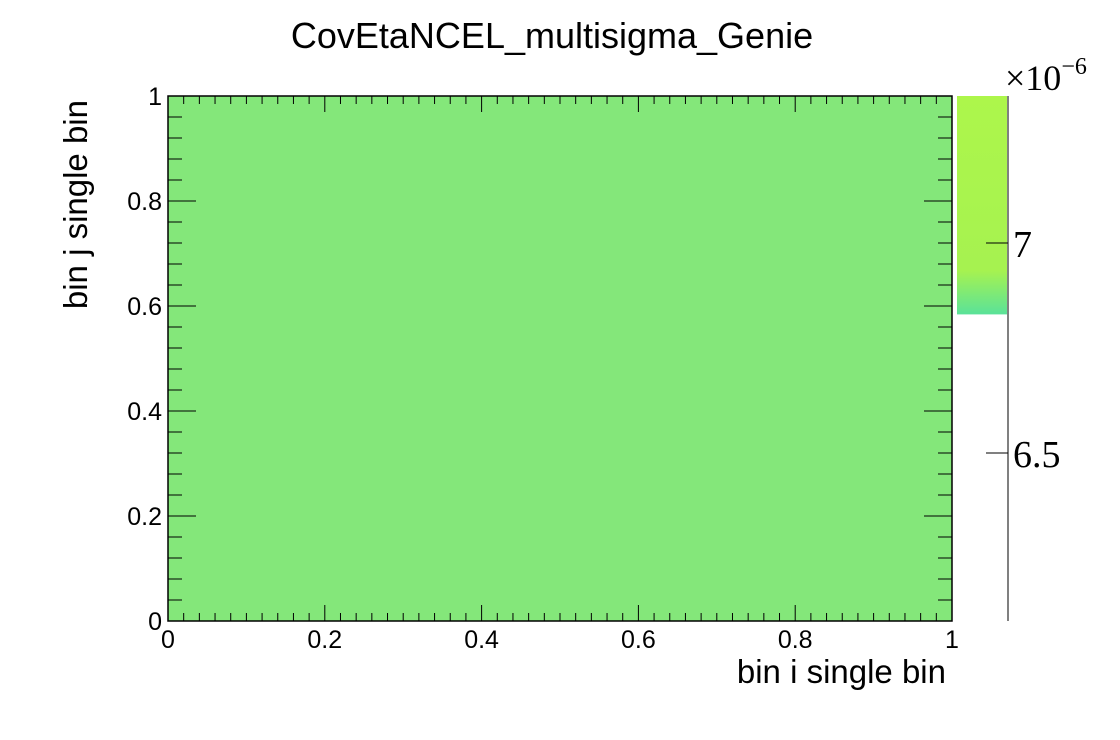 The height and width of the screenshot is (740, 1120). Describe the element at coordinates (324, 640) in the screenshot. I see `x-tick-label: 0.2` at that location.